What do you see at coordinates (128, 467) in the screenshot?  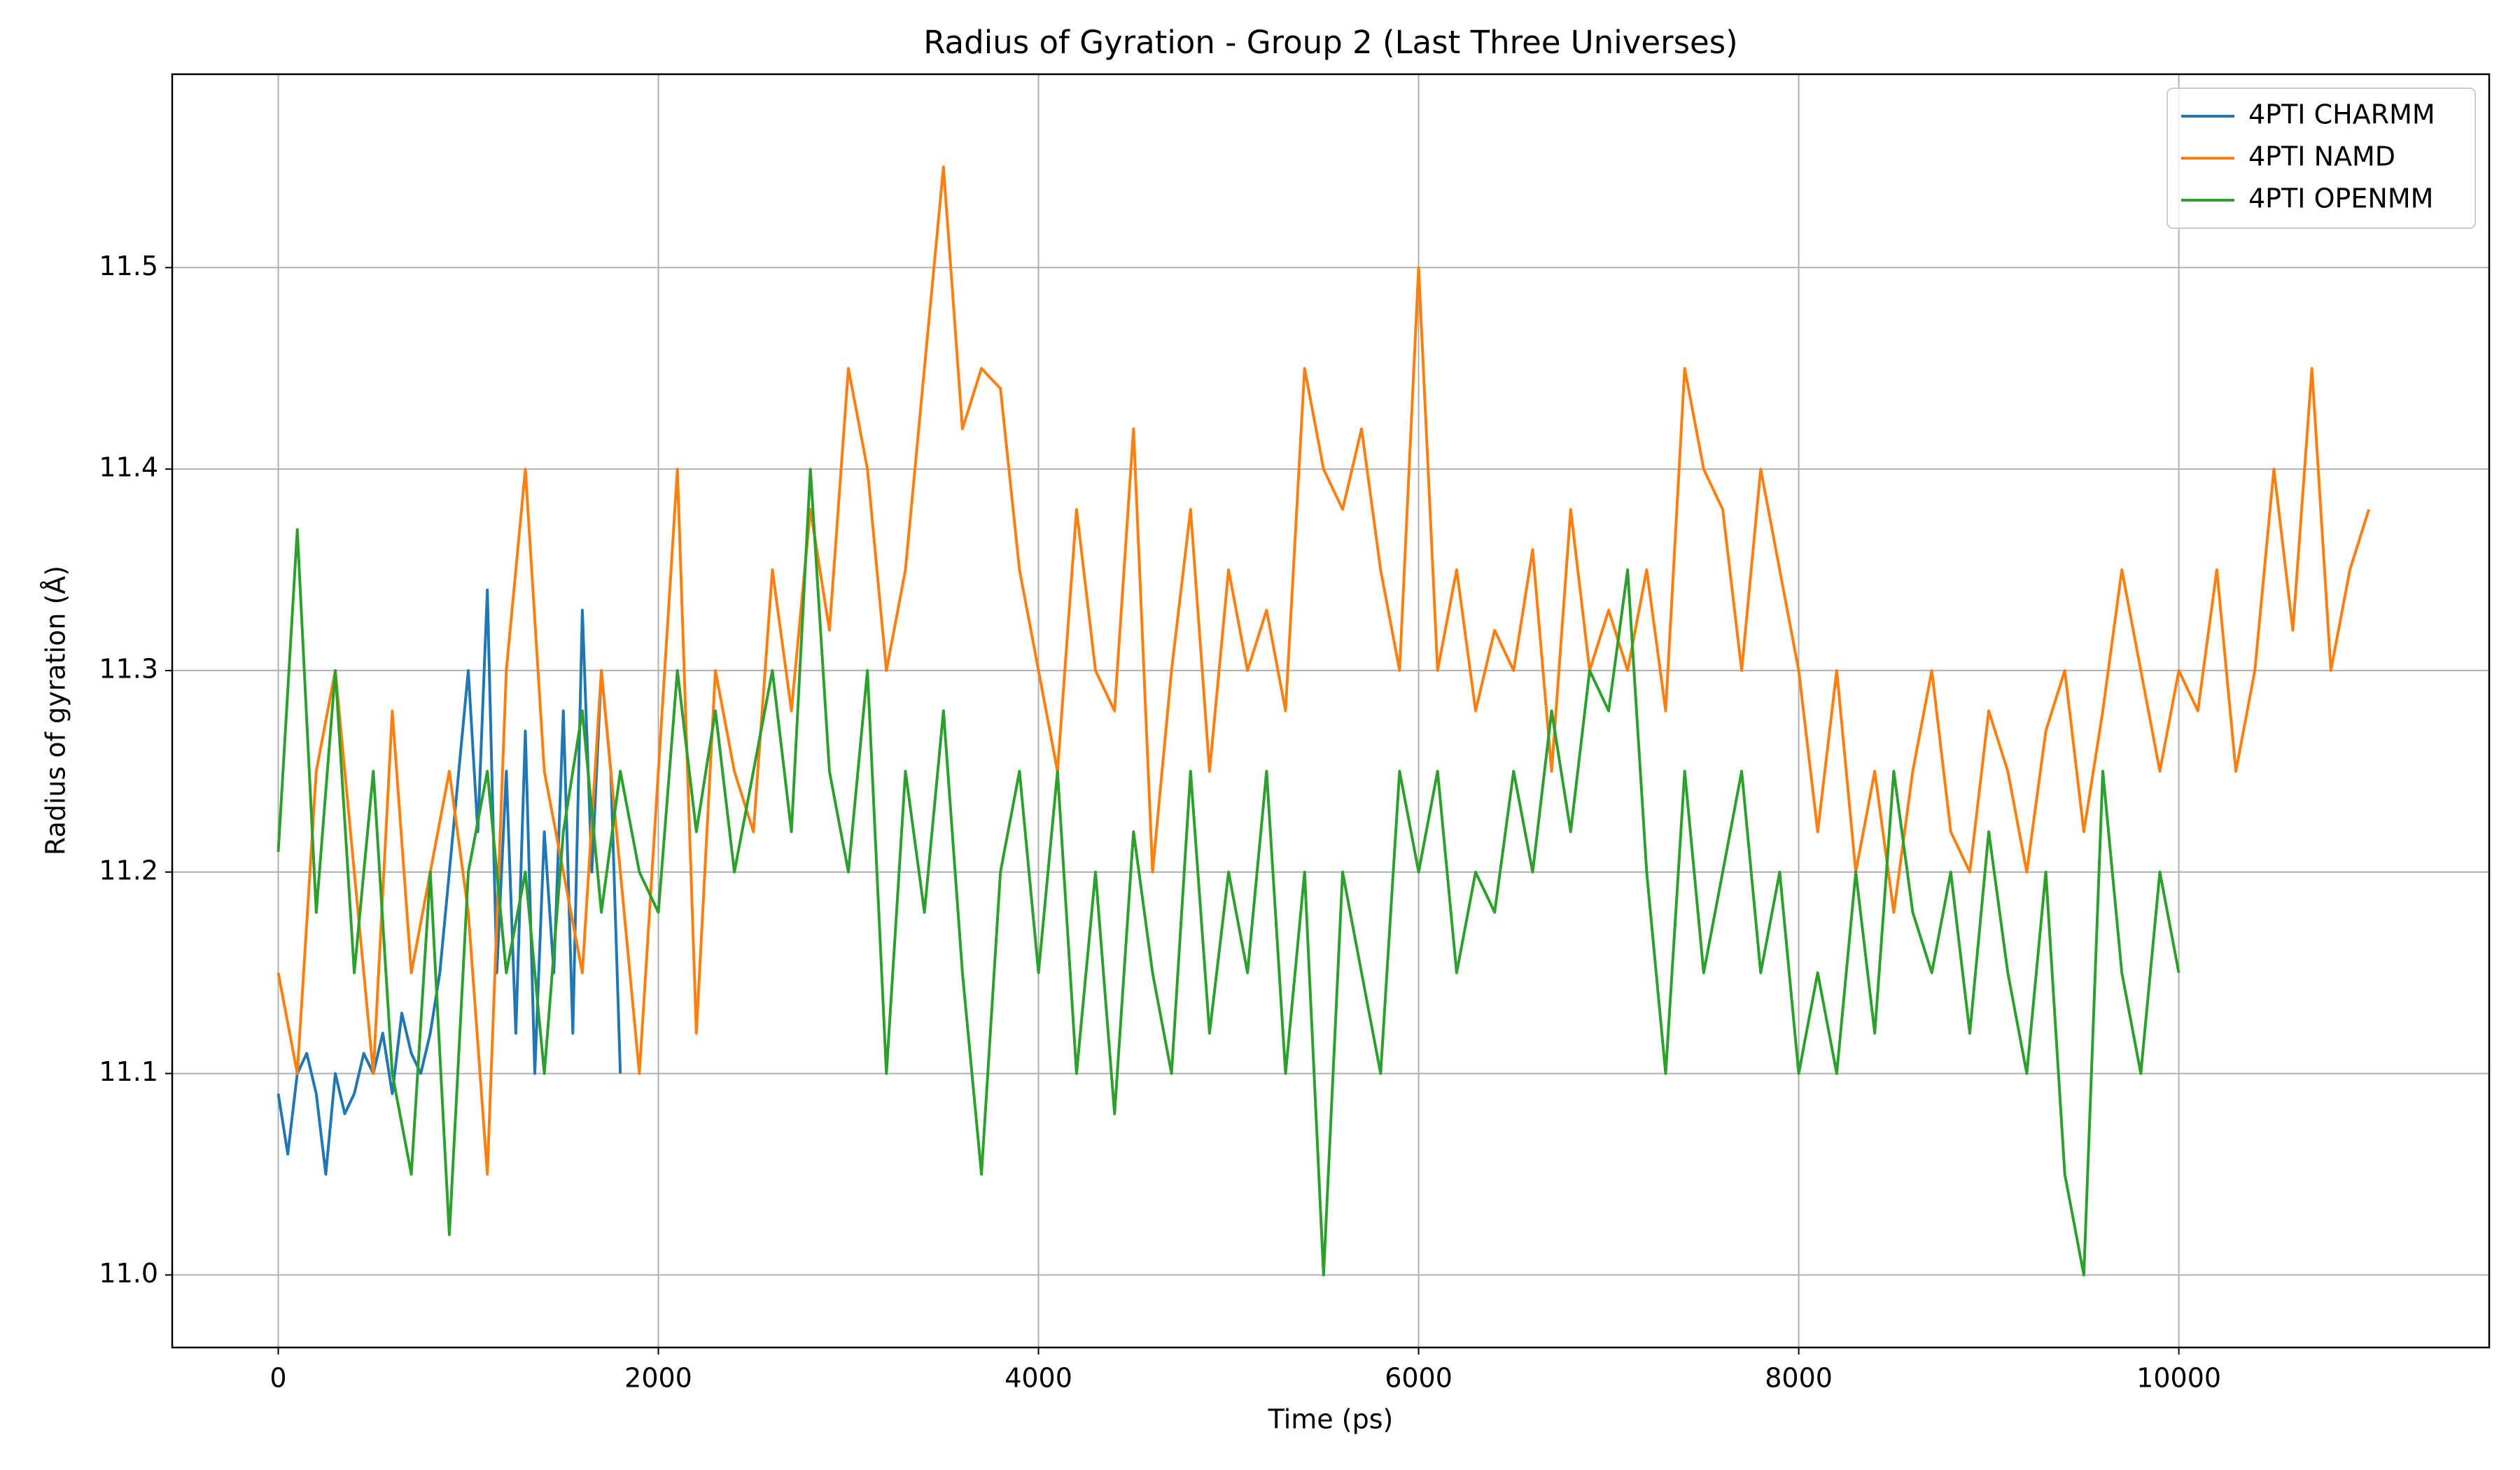 I see `y-tick-label: 11.4` at bounding box center [128, 467].